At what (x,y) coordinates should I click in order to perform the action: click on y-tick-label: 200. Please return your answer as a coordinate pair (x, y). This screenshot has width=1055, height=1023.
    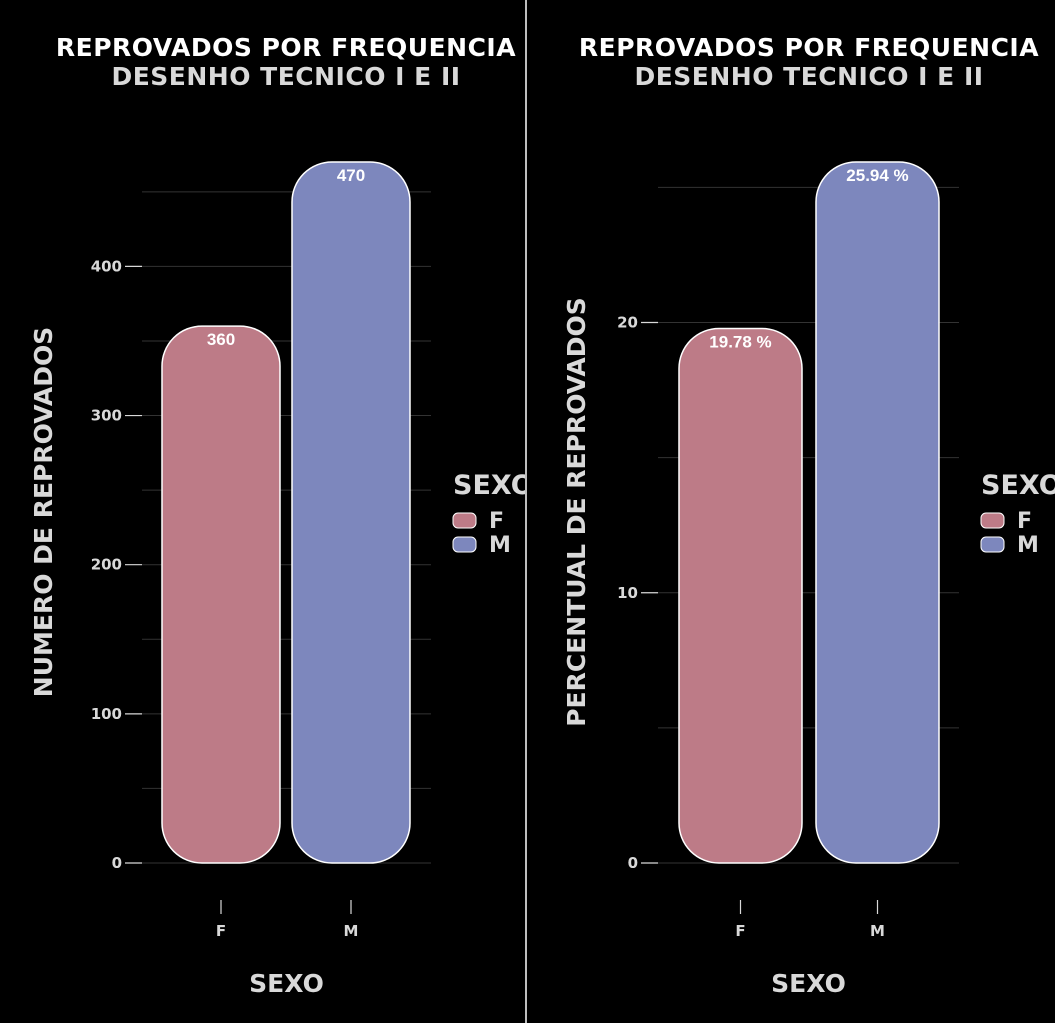
    Looking at the image, I should click on (106, 565).